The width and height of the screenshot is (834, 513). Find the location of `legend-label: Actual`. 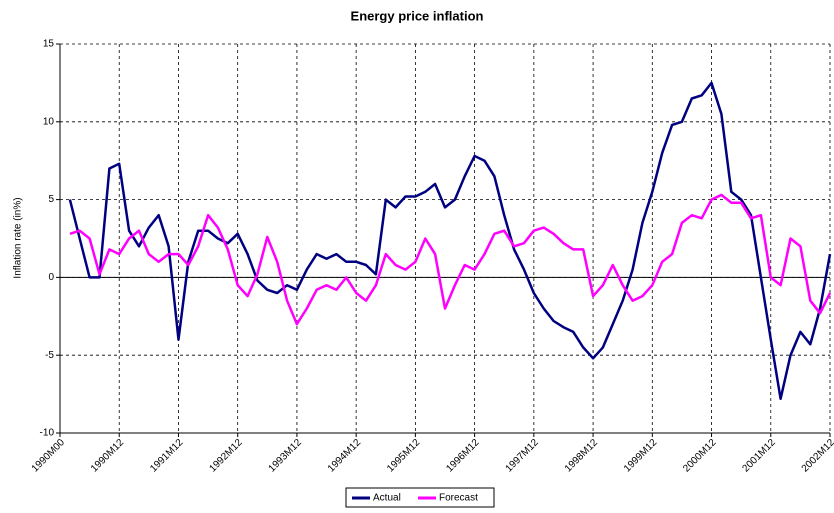

legend-label: Actual is located at coordinates (387, 498).